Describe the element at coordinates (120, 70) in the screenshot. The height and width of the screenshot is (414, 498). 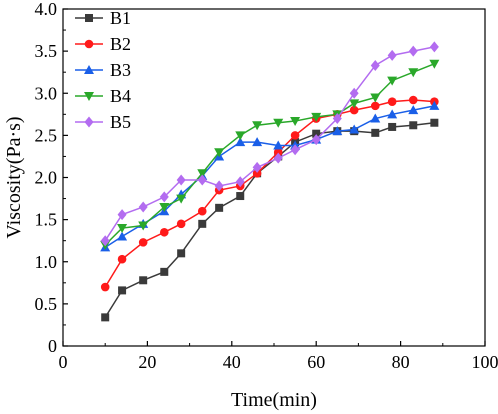
I see `legend-label: B3` at that location.